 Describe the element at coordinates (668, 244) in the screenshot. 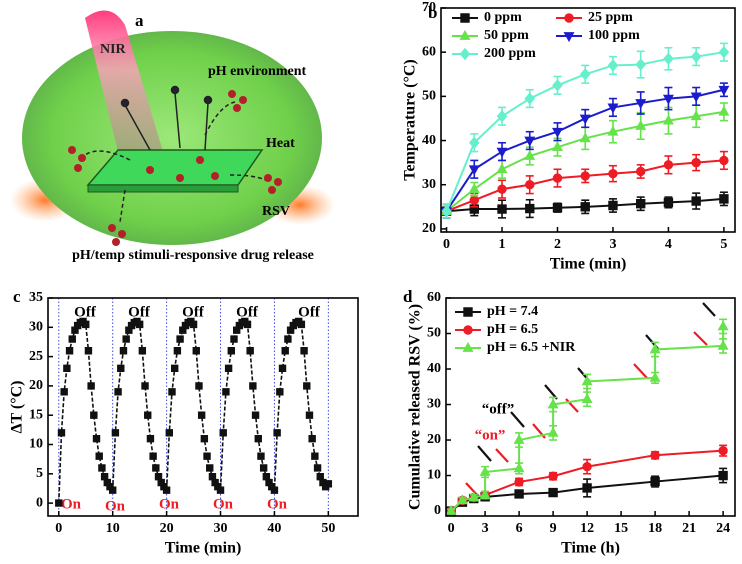

I see `x-tick-label: 4` at that location.